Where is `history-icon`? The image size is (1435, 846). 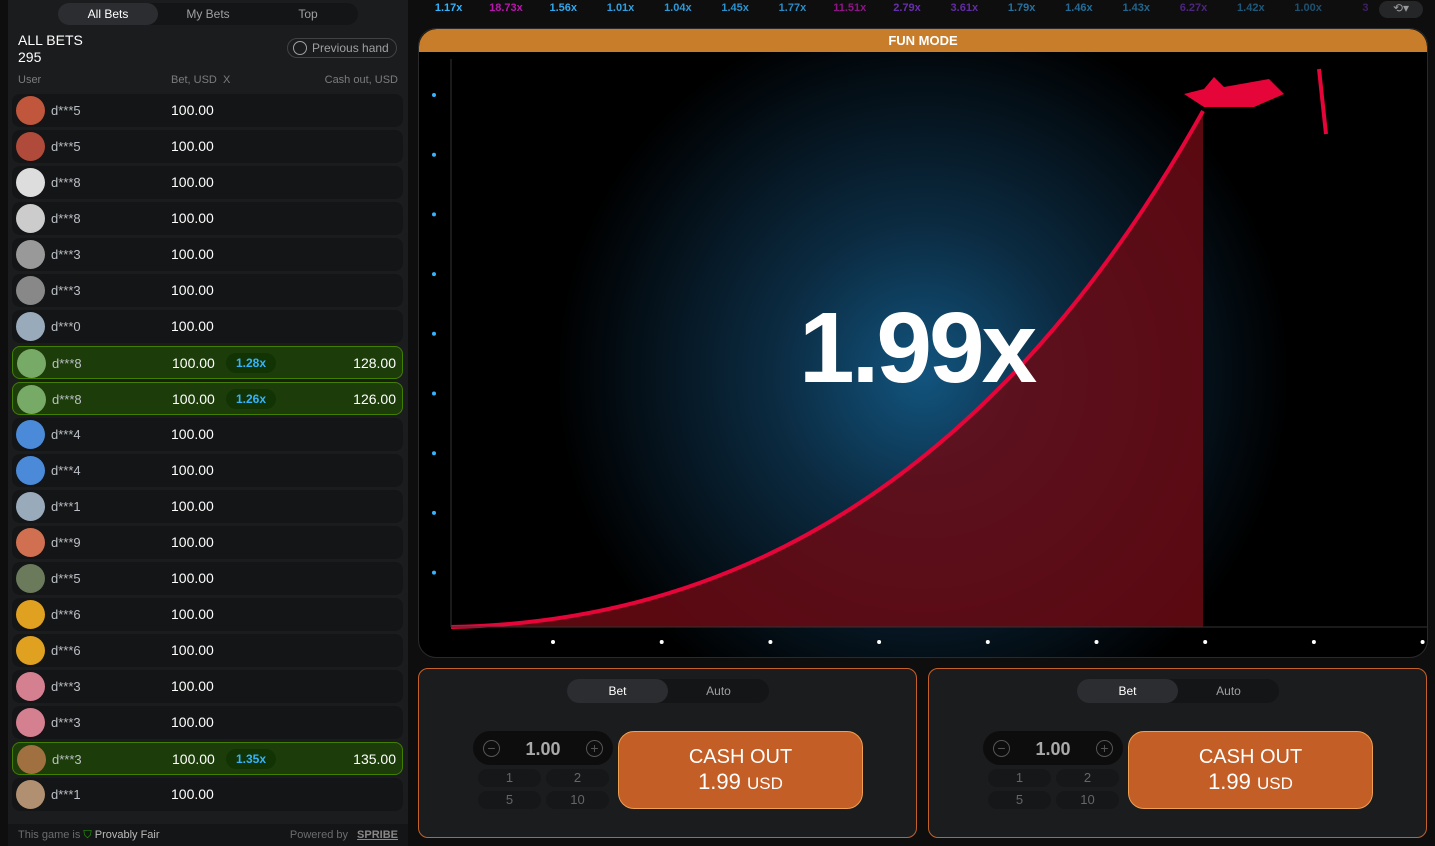 history-icon is located at coordinates (300, 48).